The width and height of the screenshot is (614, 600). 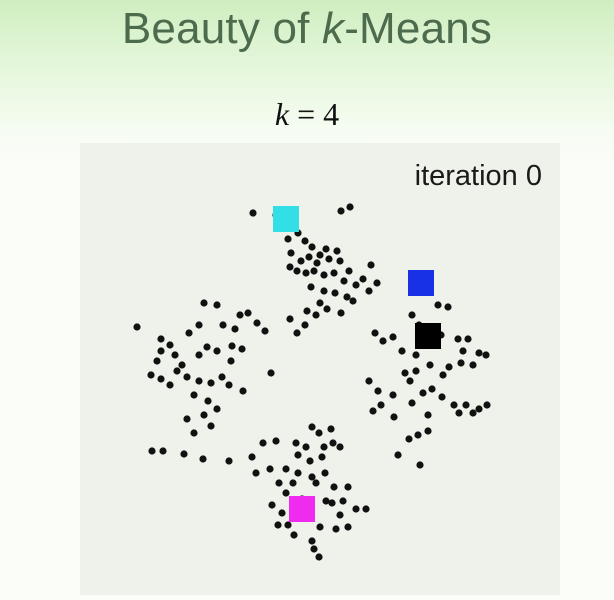 What do you see at coordinates (314, 114) in the screenshot?
I see `k-value: = 4` at bounding box center [314, 114].